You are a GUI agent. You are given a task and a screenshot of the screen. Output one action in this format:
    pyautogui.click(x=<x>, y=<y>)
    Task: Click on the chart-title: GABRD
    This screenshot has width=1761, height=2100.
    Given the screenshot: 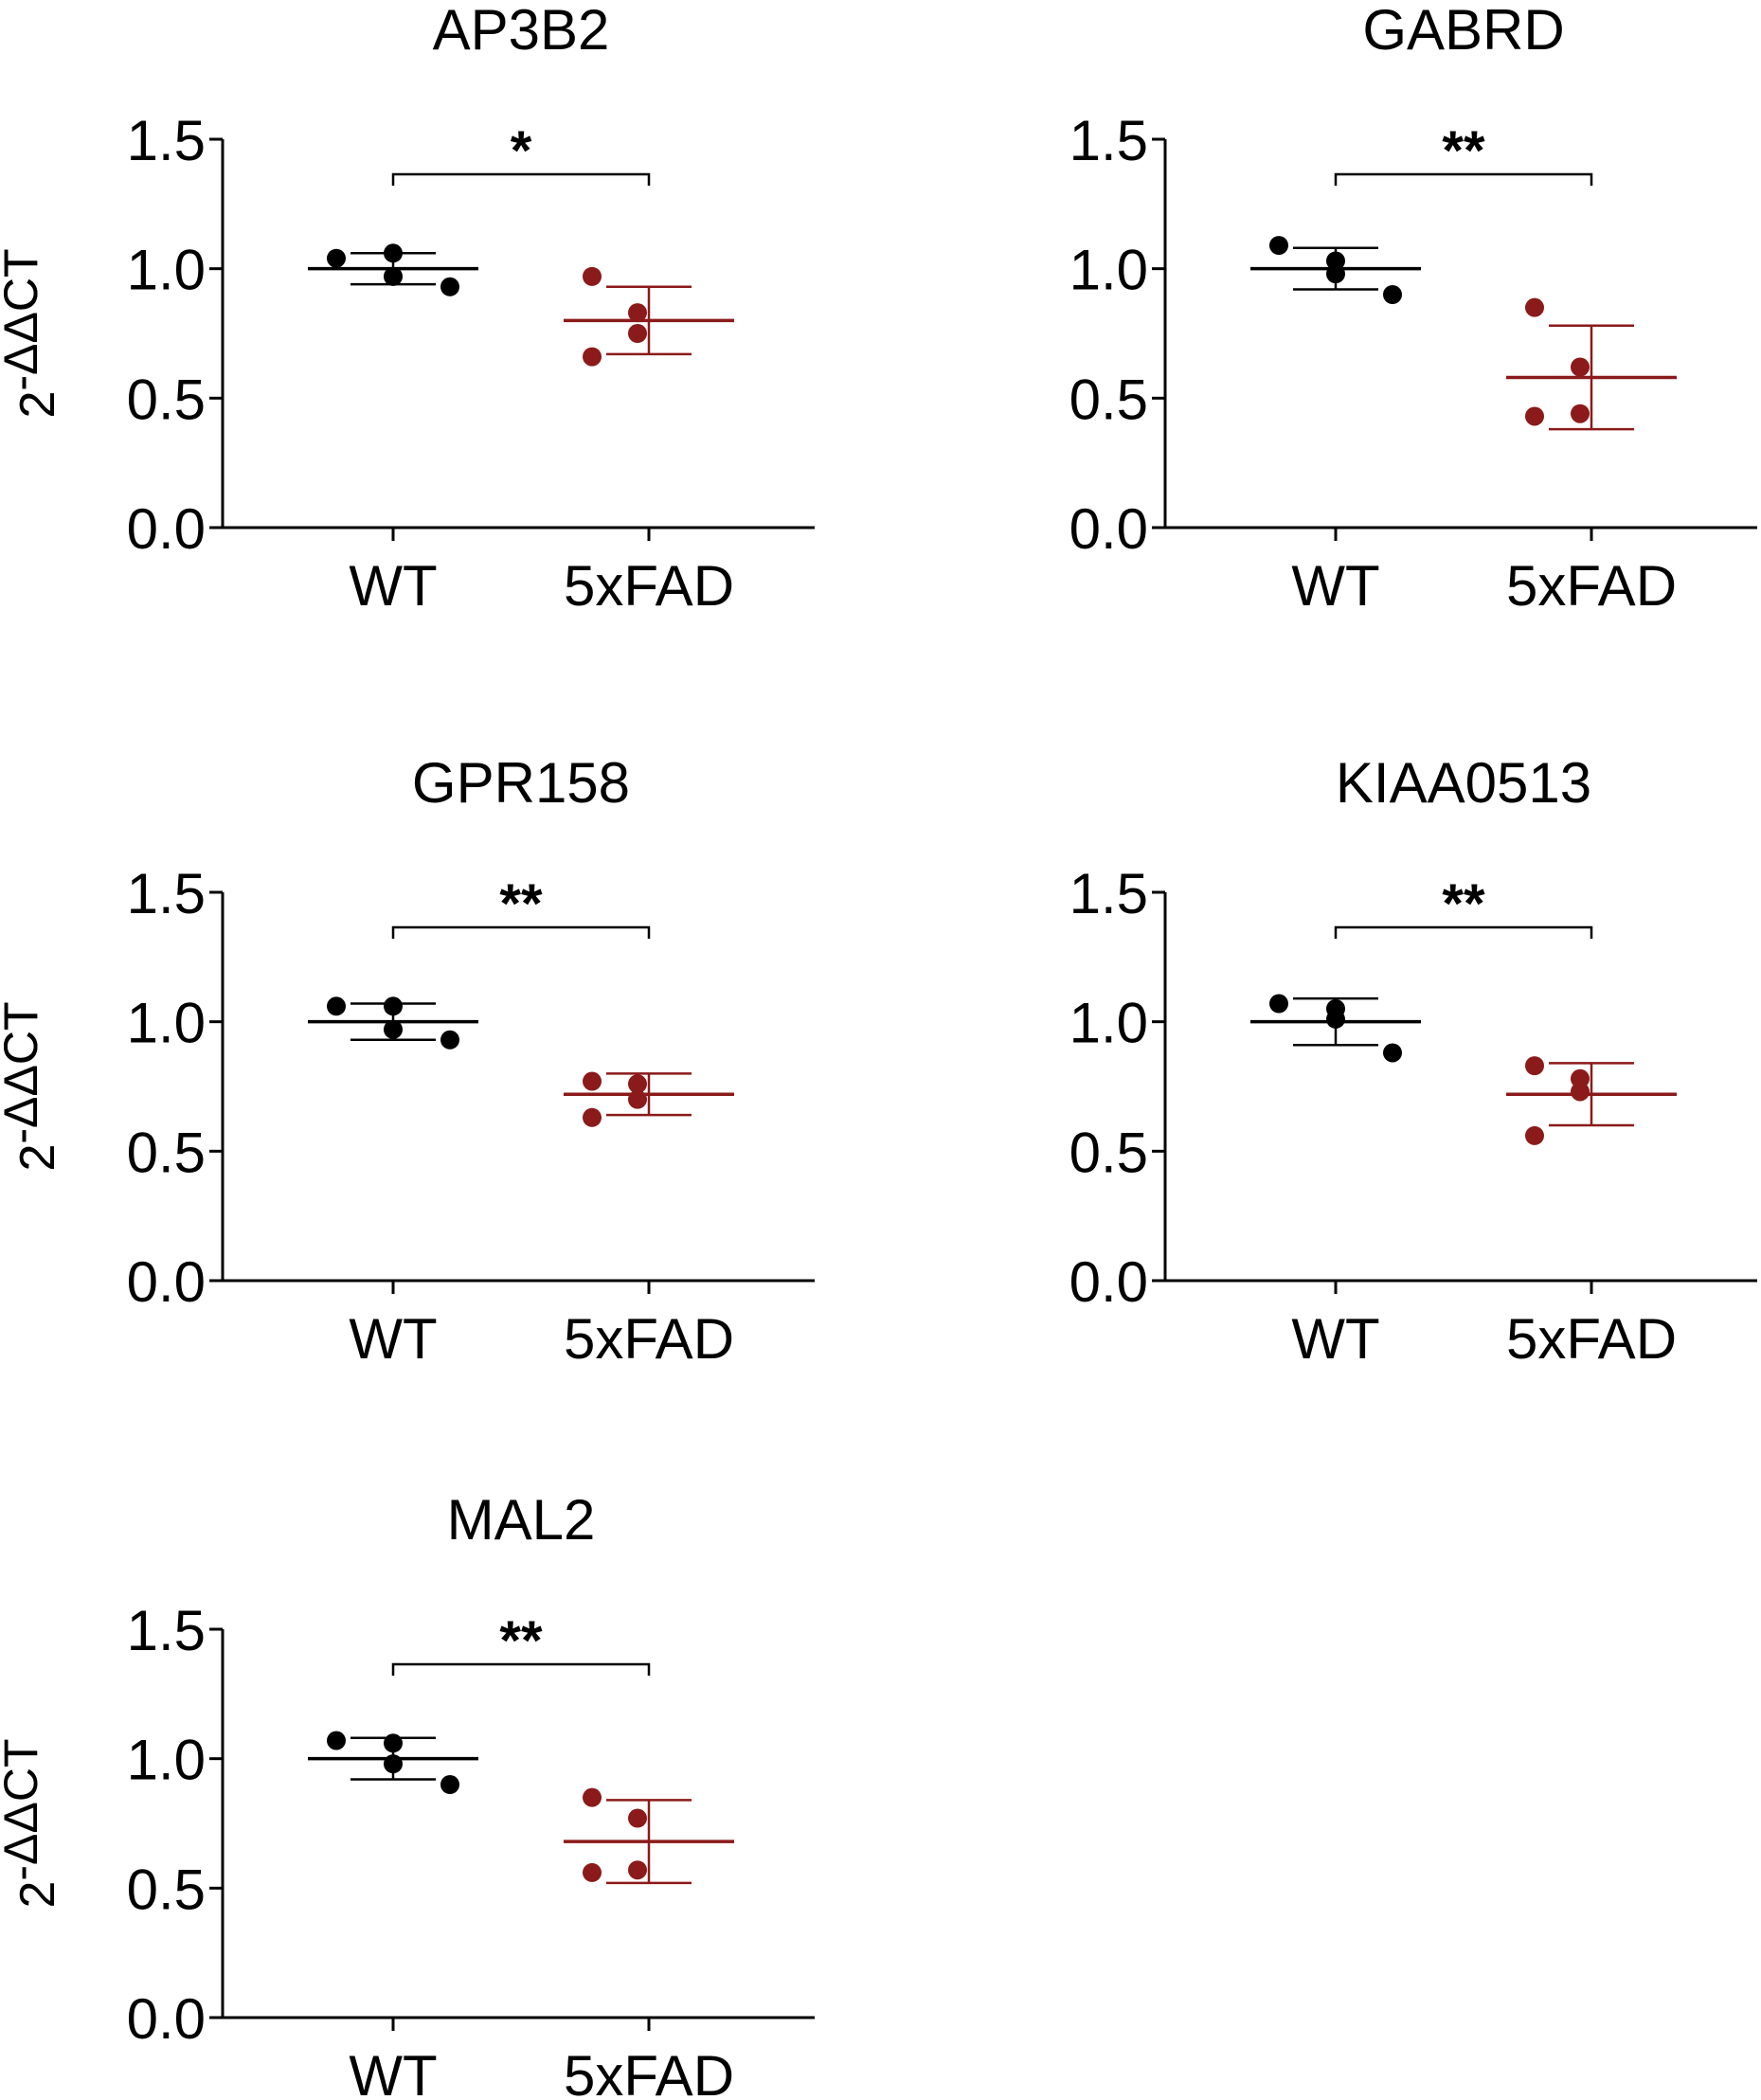 What is the action you would take?
    pyautogui.click(x=1463, y=31)
    